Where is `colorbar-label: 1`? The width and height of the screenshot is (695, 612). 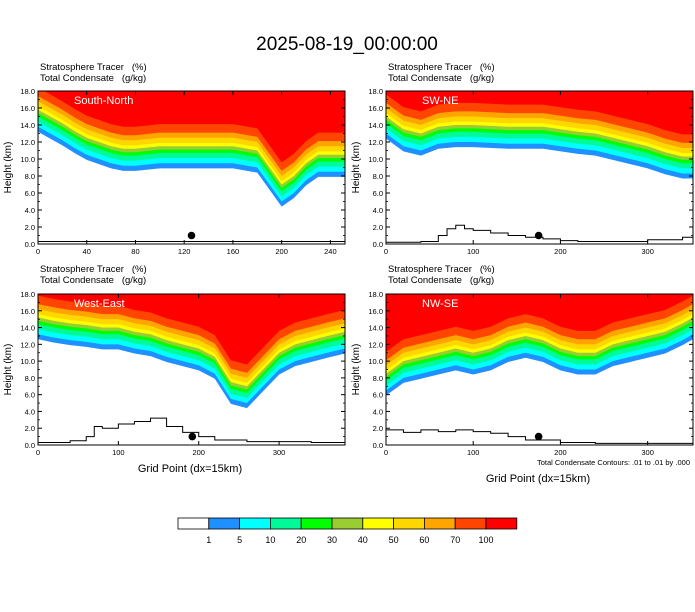 colorbar-label: 1 is located at coordinates (208, 540).